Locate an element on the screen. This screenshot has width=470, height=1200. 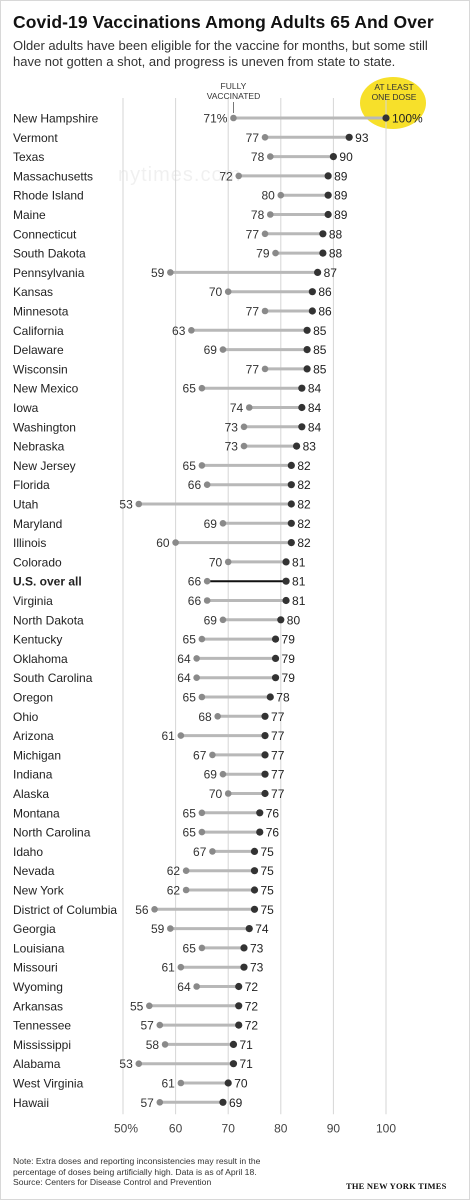
fully-vaccinated-label: 61 is located at coordinates (169, 736).